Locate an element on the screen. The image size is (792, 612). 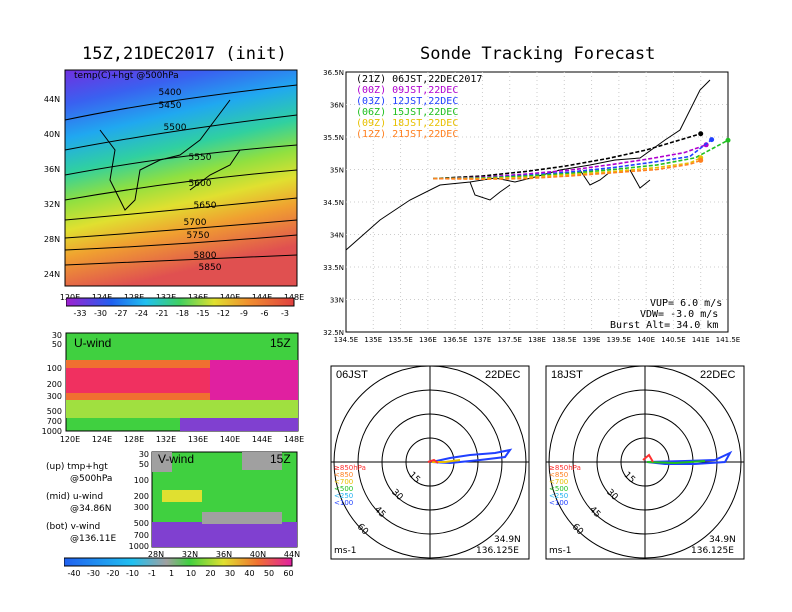
u-lon-ticks: 120E 124E 128E 132E 136E 140E 144E 148E is located at coordinates (182, 439).